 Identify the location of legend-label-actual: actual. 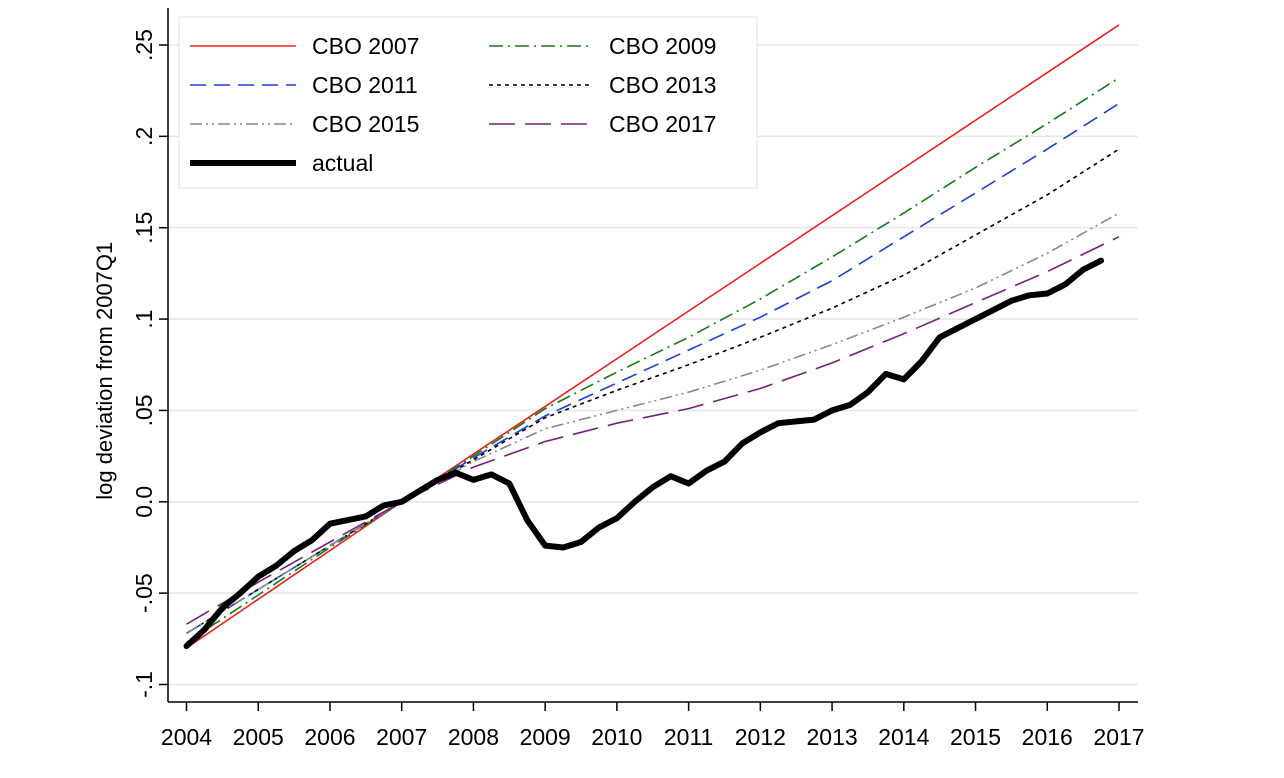
(342, 163).